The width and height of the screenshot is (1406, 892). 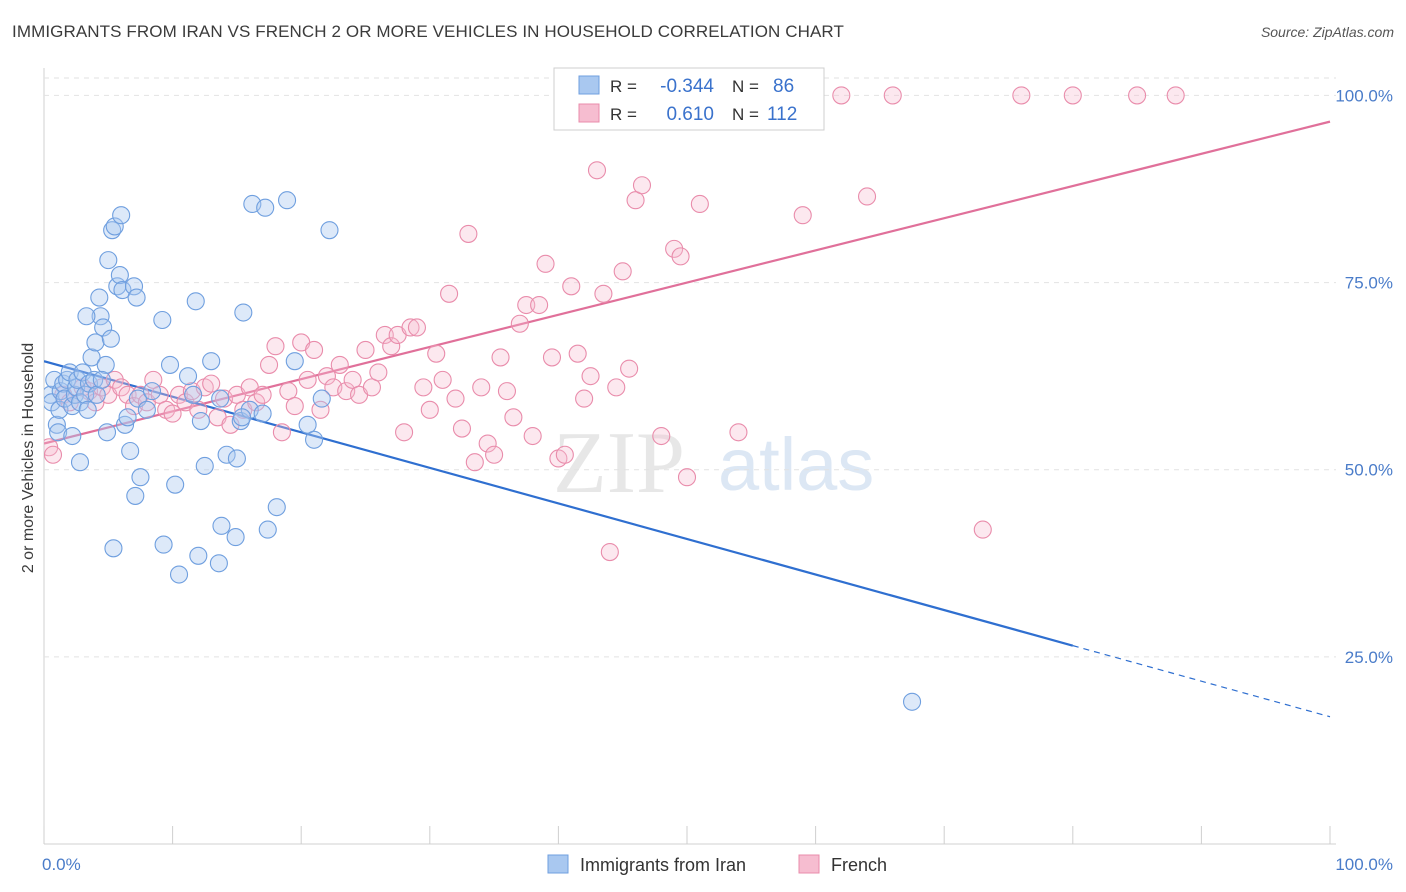 What do you see at coordinates (809, 864) in the screenshot?
I see `legend-swatch-french` at bounding box center [809, 864].